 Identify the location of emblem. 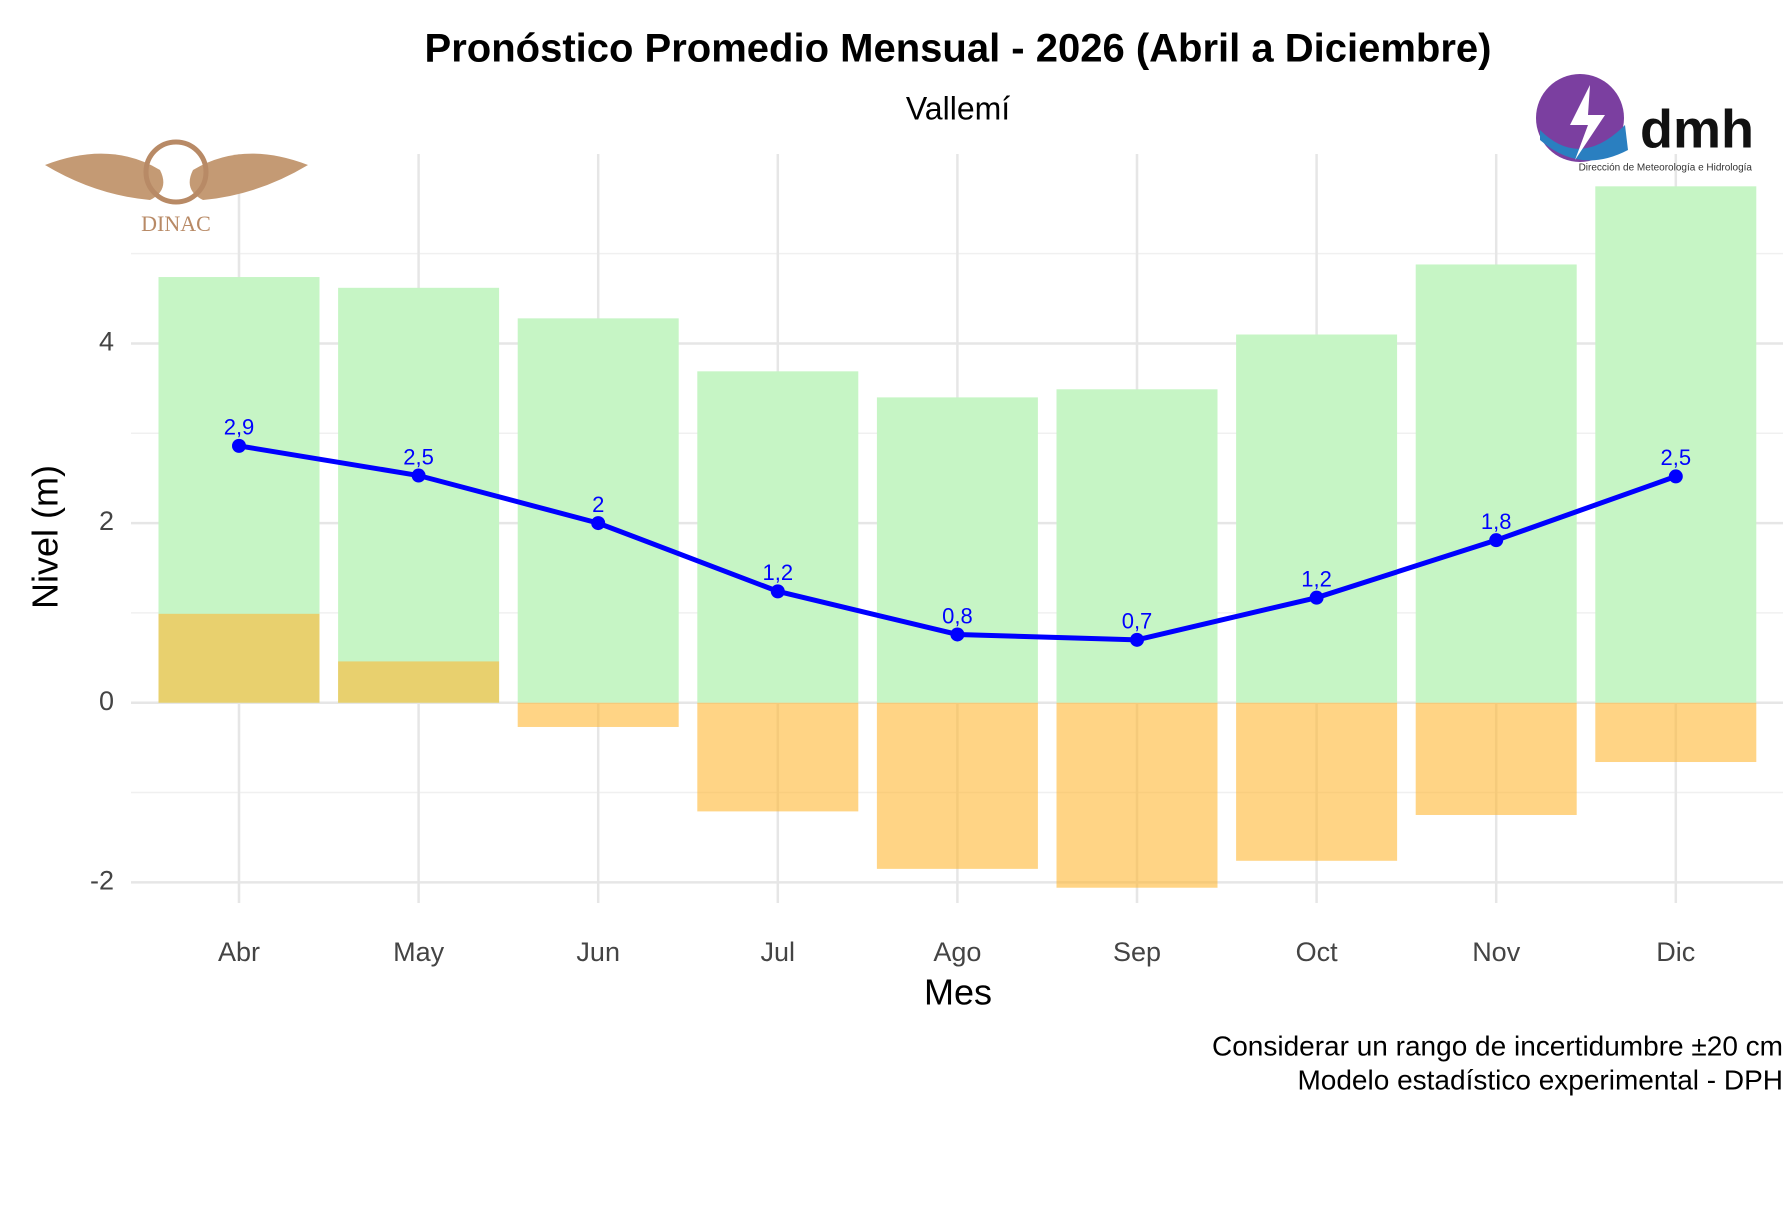
(176, 172).